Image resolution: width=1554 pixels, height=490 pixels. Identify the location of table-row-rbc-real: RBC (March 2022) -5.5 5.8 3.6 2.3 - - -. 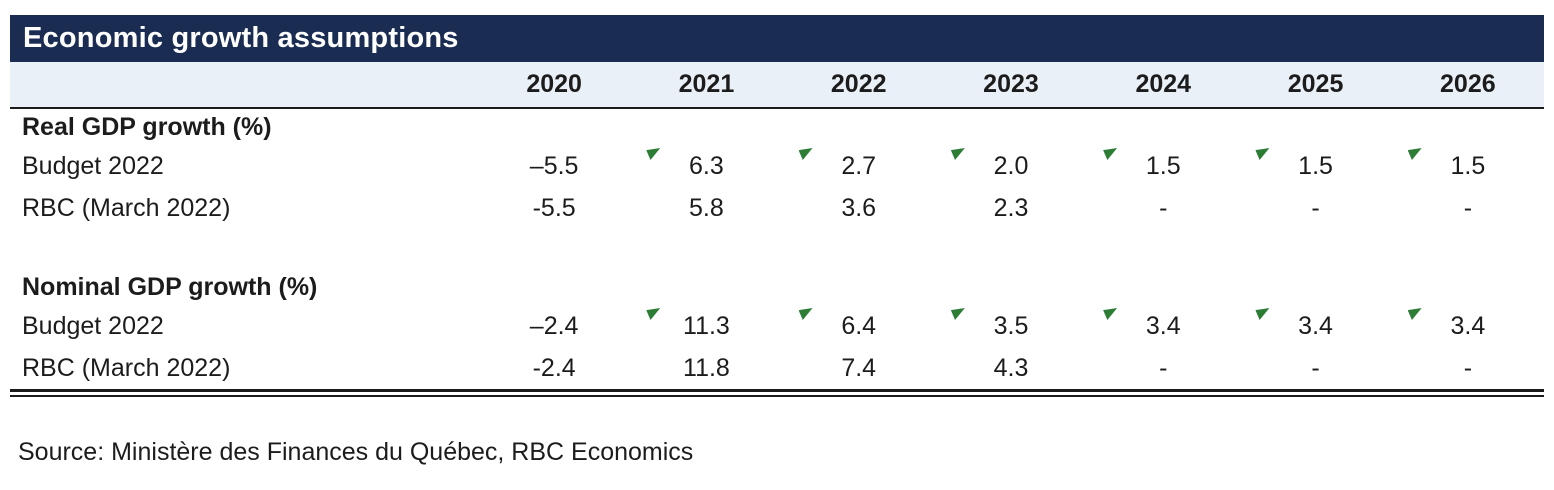
(777, 208).